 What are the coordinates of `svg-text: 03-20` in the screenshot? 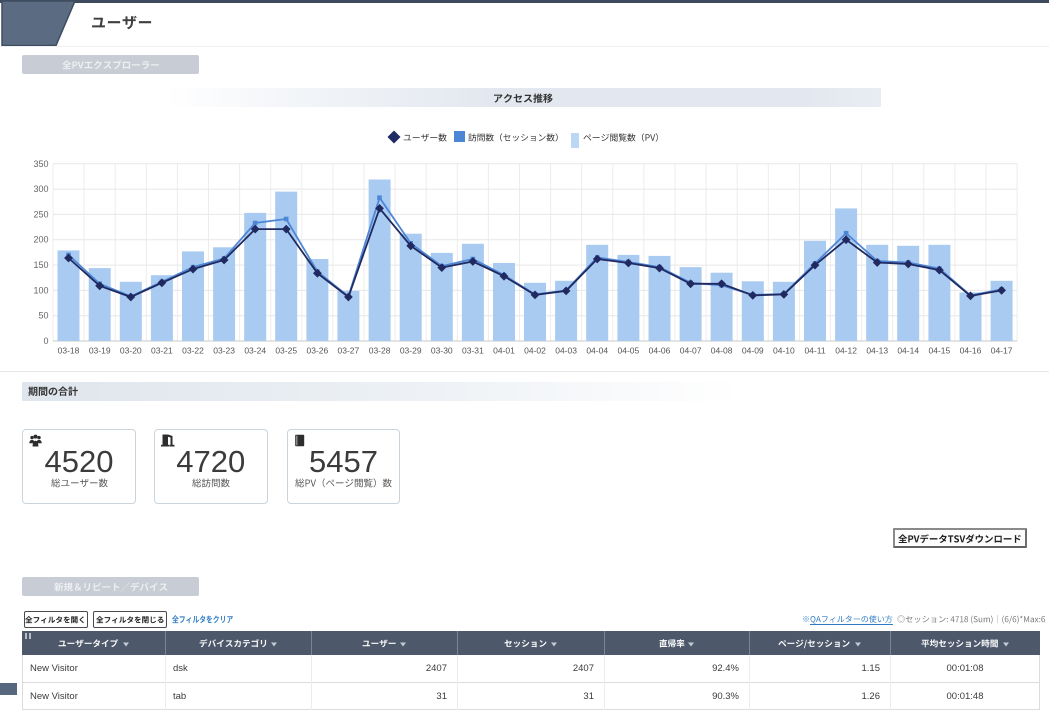 It's located at (131, 351).